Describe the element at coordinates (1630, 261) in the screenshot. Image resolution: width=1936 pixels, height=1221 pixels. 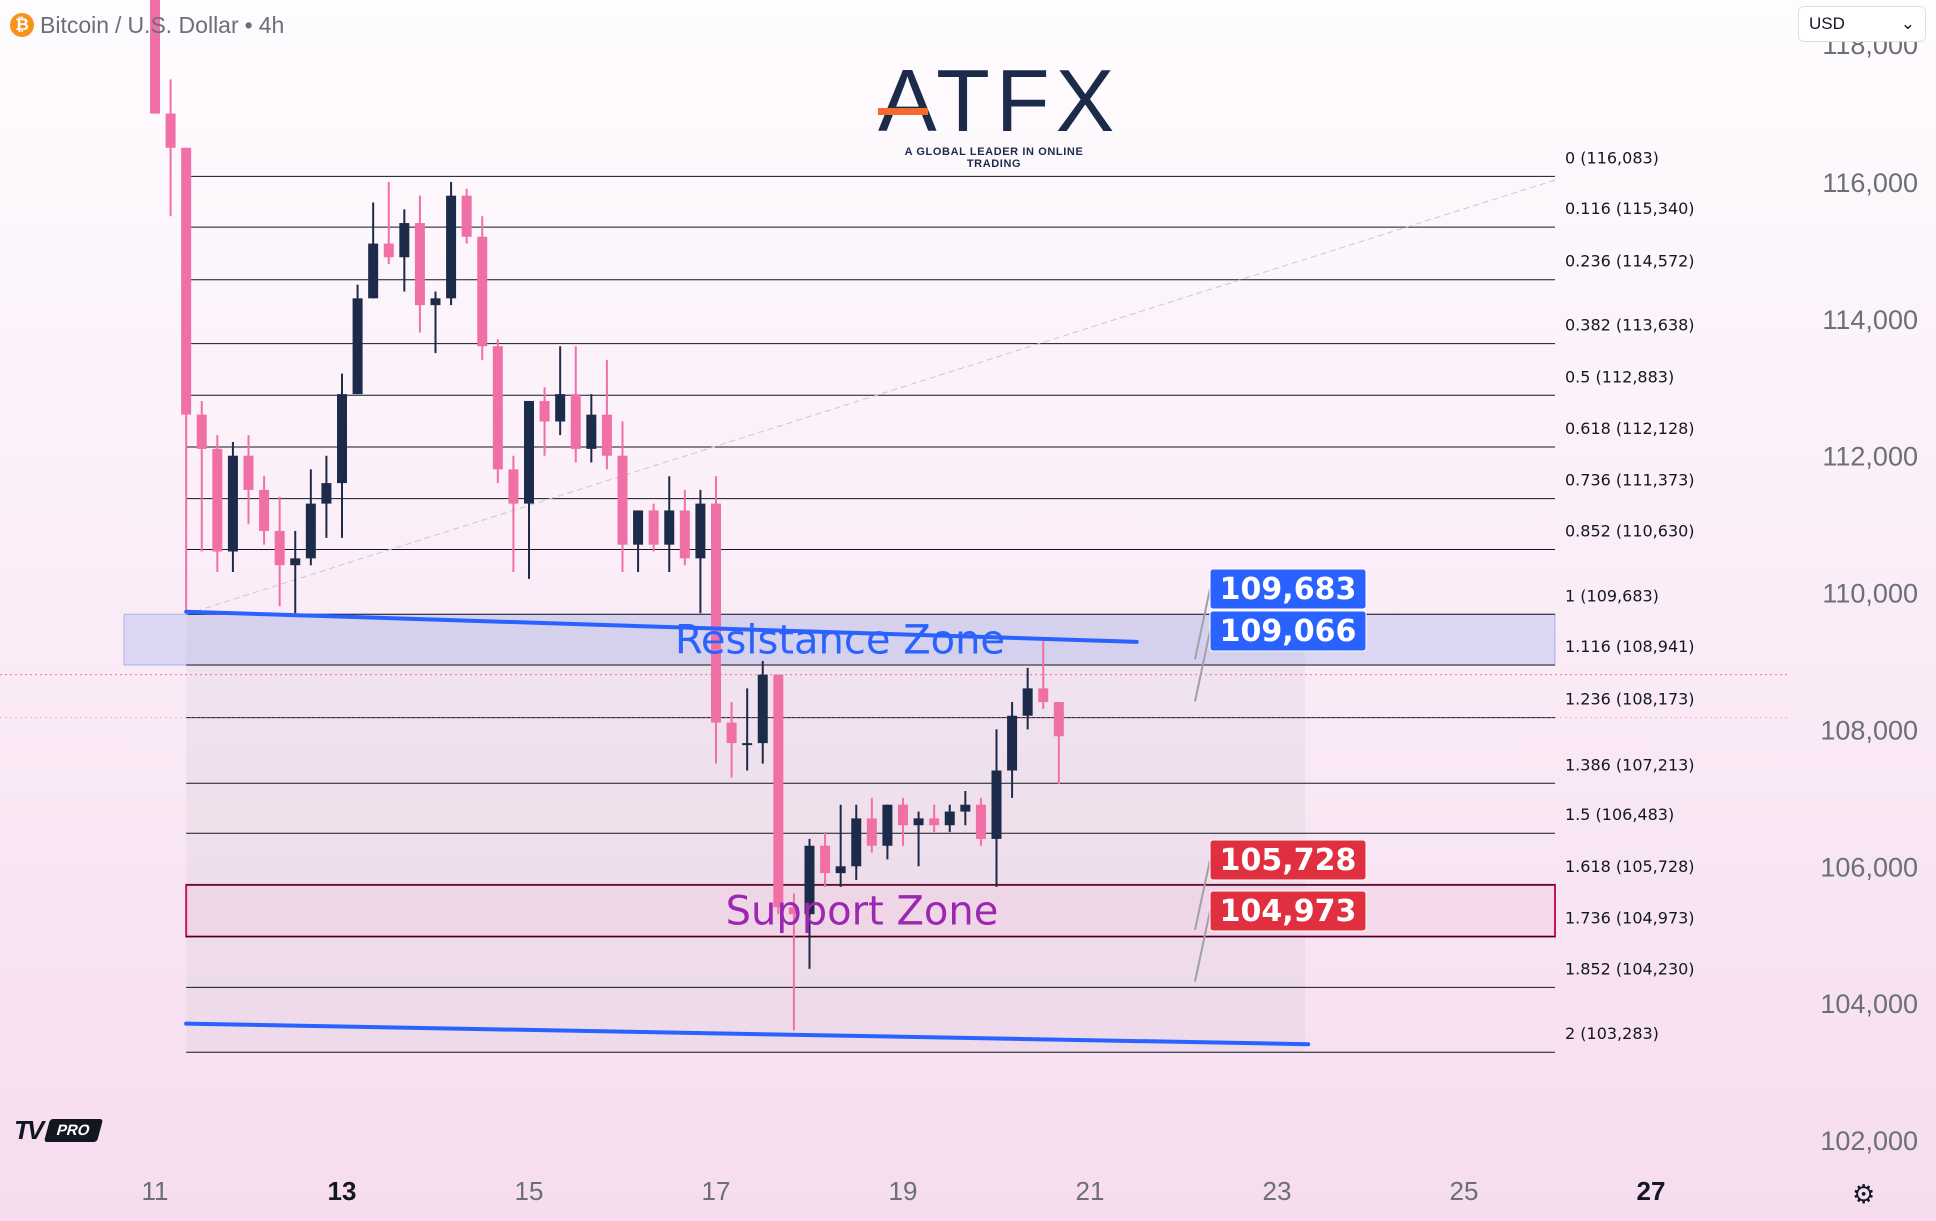
I see `fib-level-label: 0.236 (114,572)` at that location.